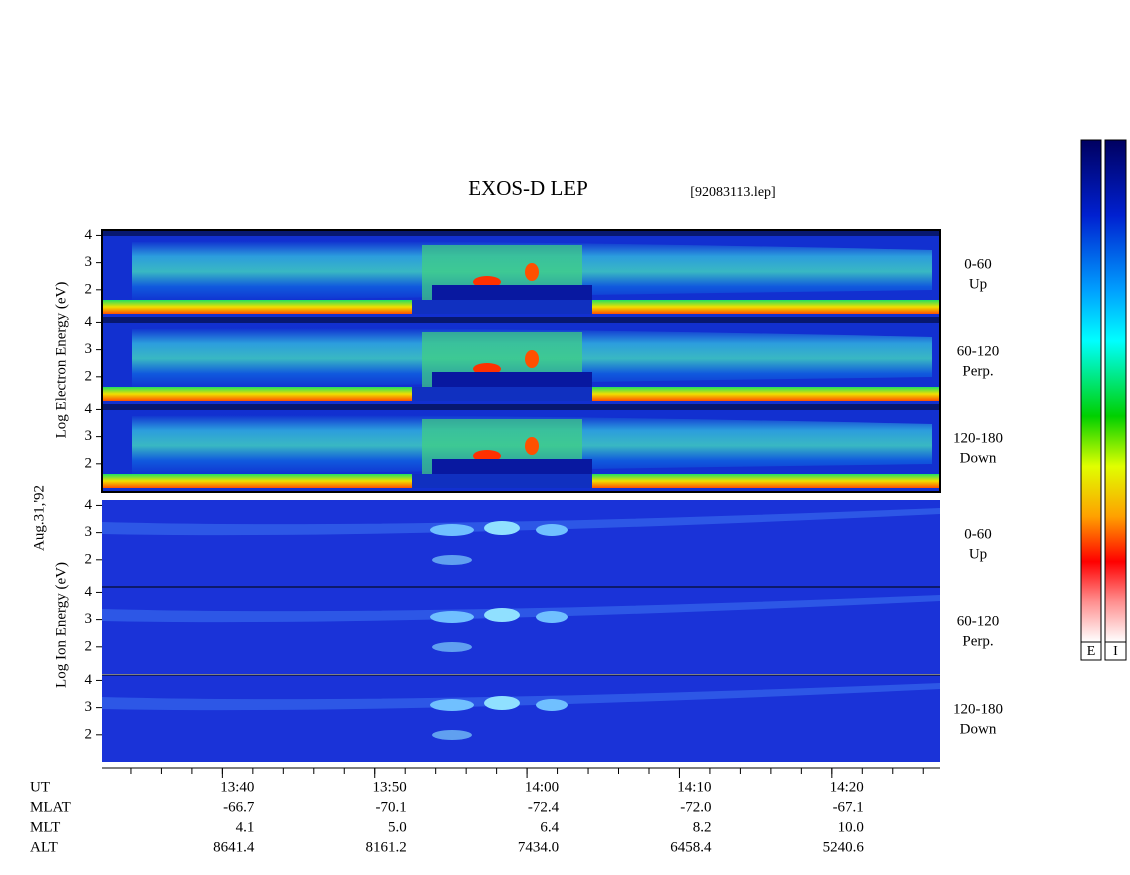 This screenshot has width=1130, height=875. Describe the element at coordinates (691, 847) in the screenshot. I see `ephemeris-value: 6458.4` at that location.